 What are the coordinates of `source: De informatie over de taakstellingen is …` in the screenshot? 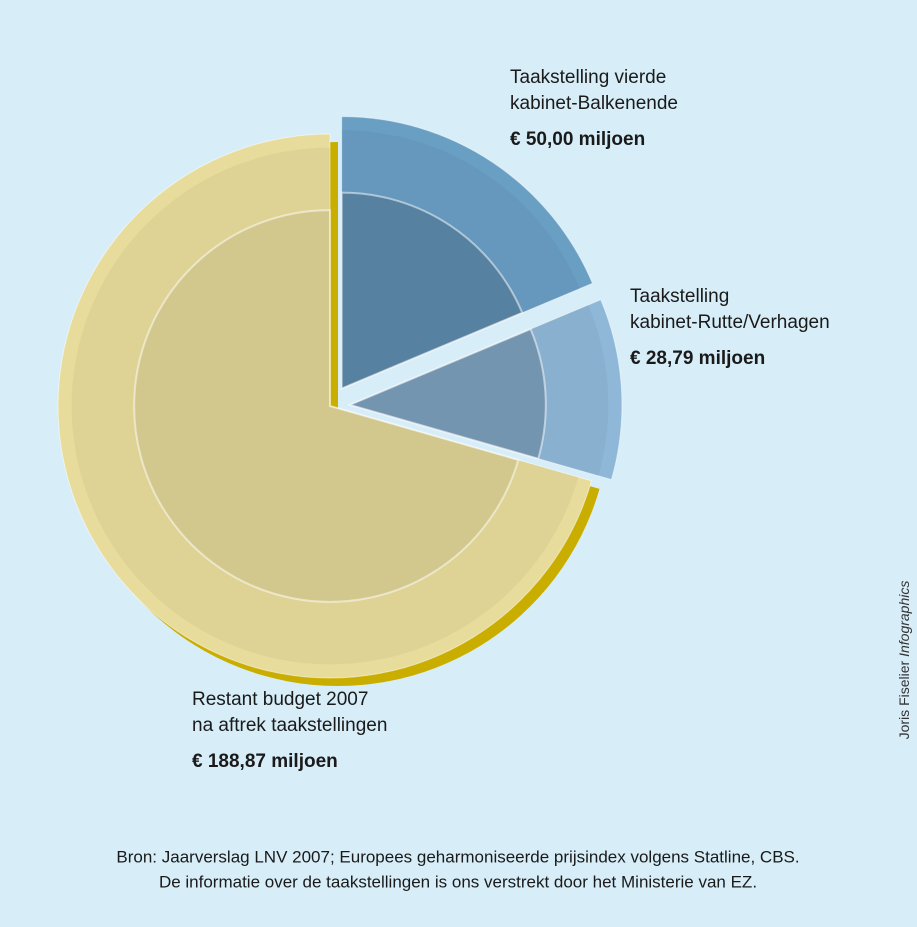 It's located at (458, 881).